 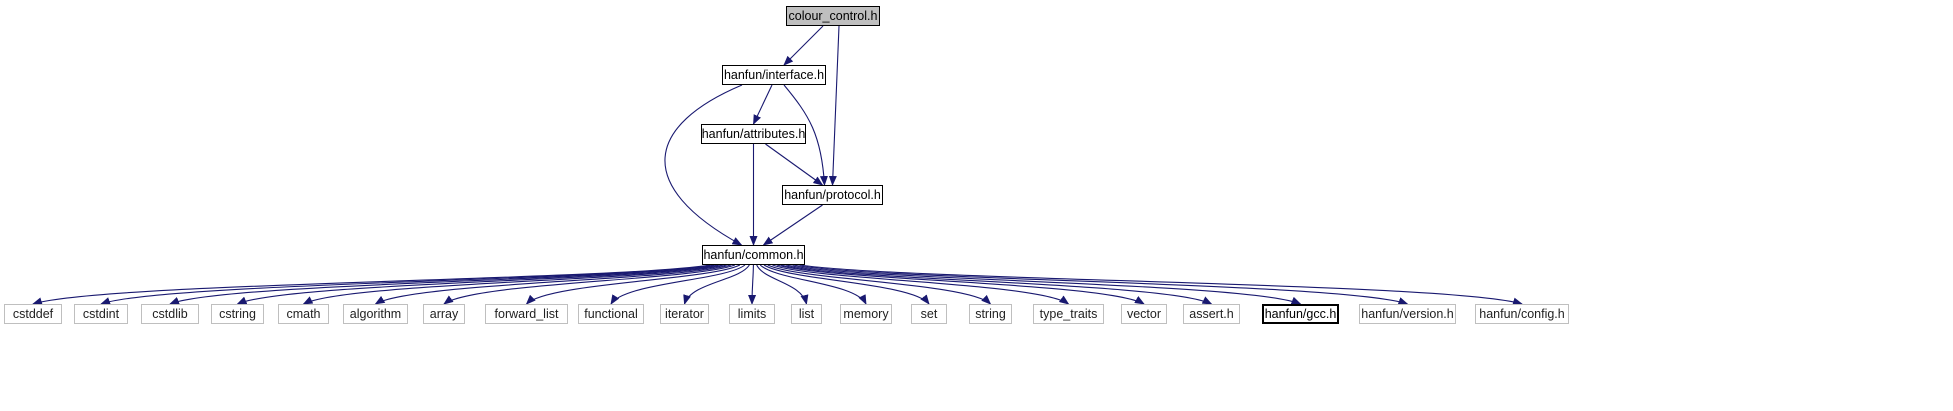 I want to click on edge-common-to-cstdlib, so click(x=444, y=284).